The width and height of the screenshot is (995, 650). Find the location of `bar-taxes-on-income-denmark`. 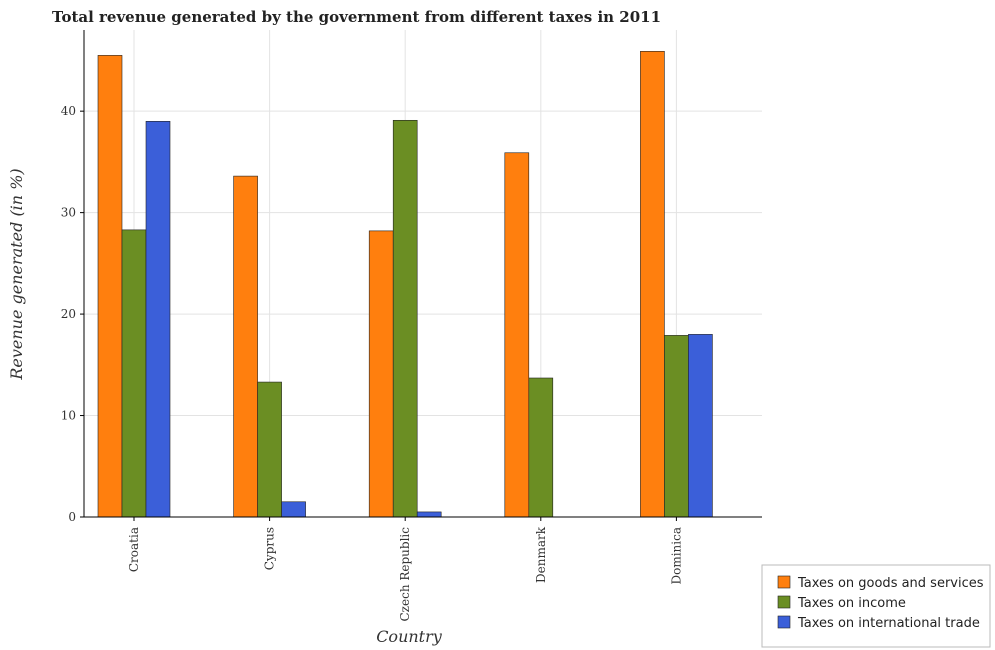

bar-taxes-on-income-denmark is located at coordinates (541, 447).